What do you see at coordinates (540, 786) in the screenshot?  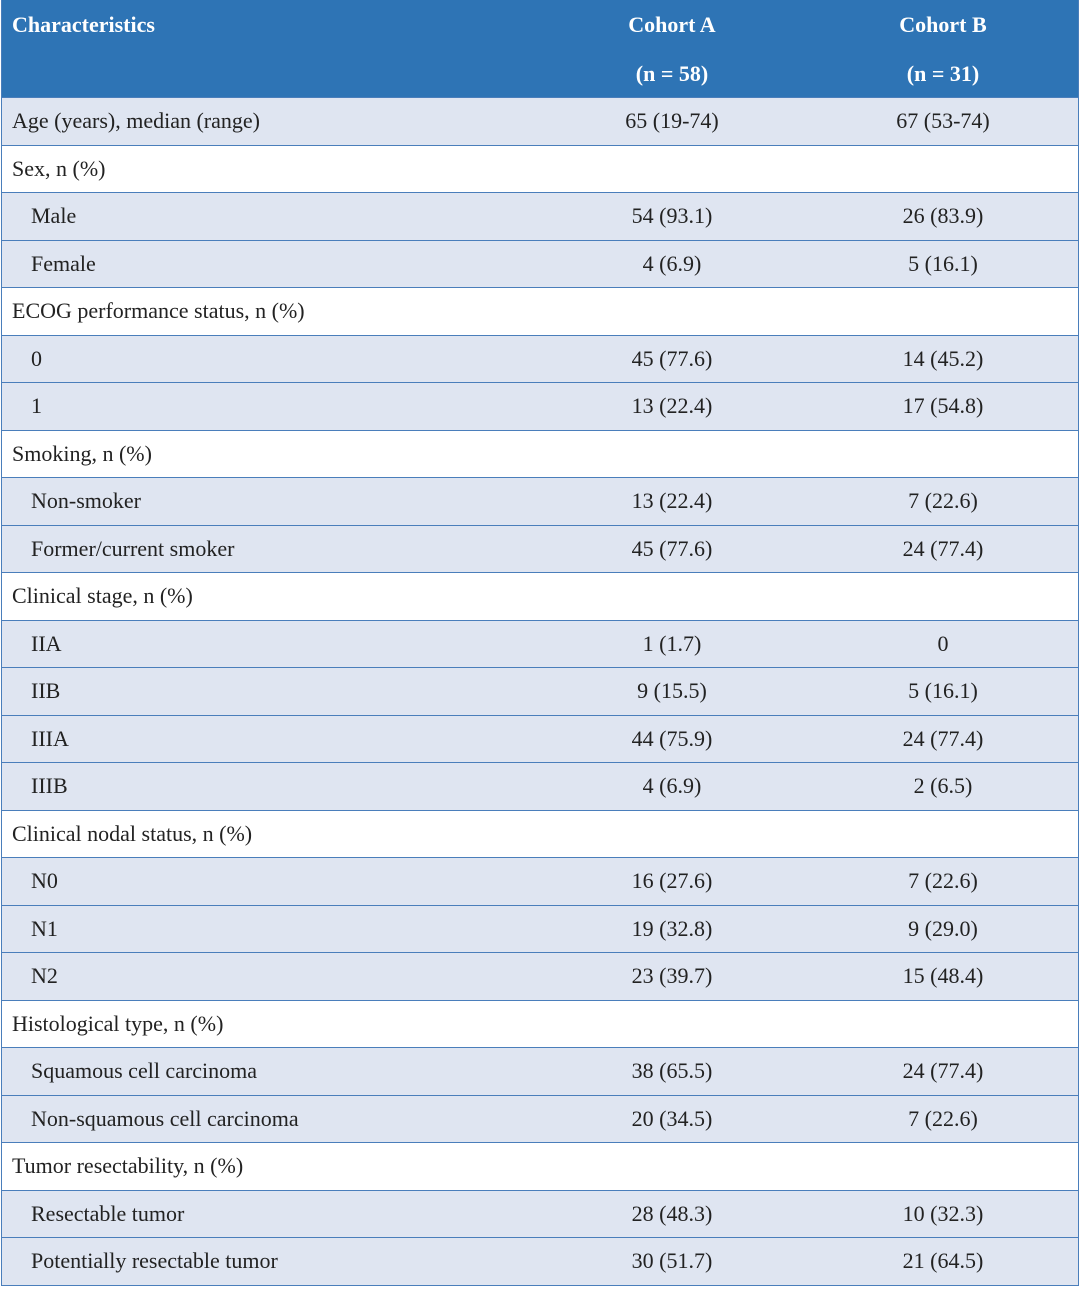 I see `table-row: IIIB 4 (6.9) 2 (6.5)` at bounding box center [540, 786].